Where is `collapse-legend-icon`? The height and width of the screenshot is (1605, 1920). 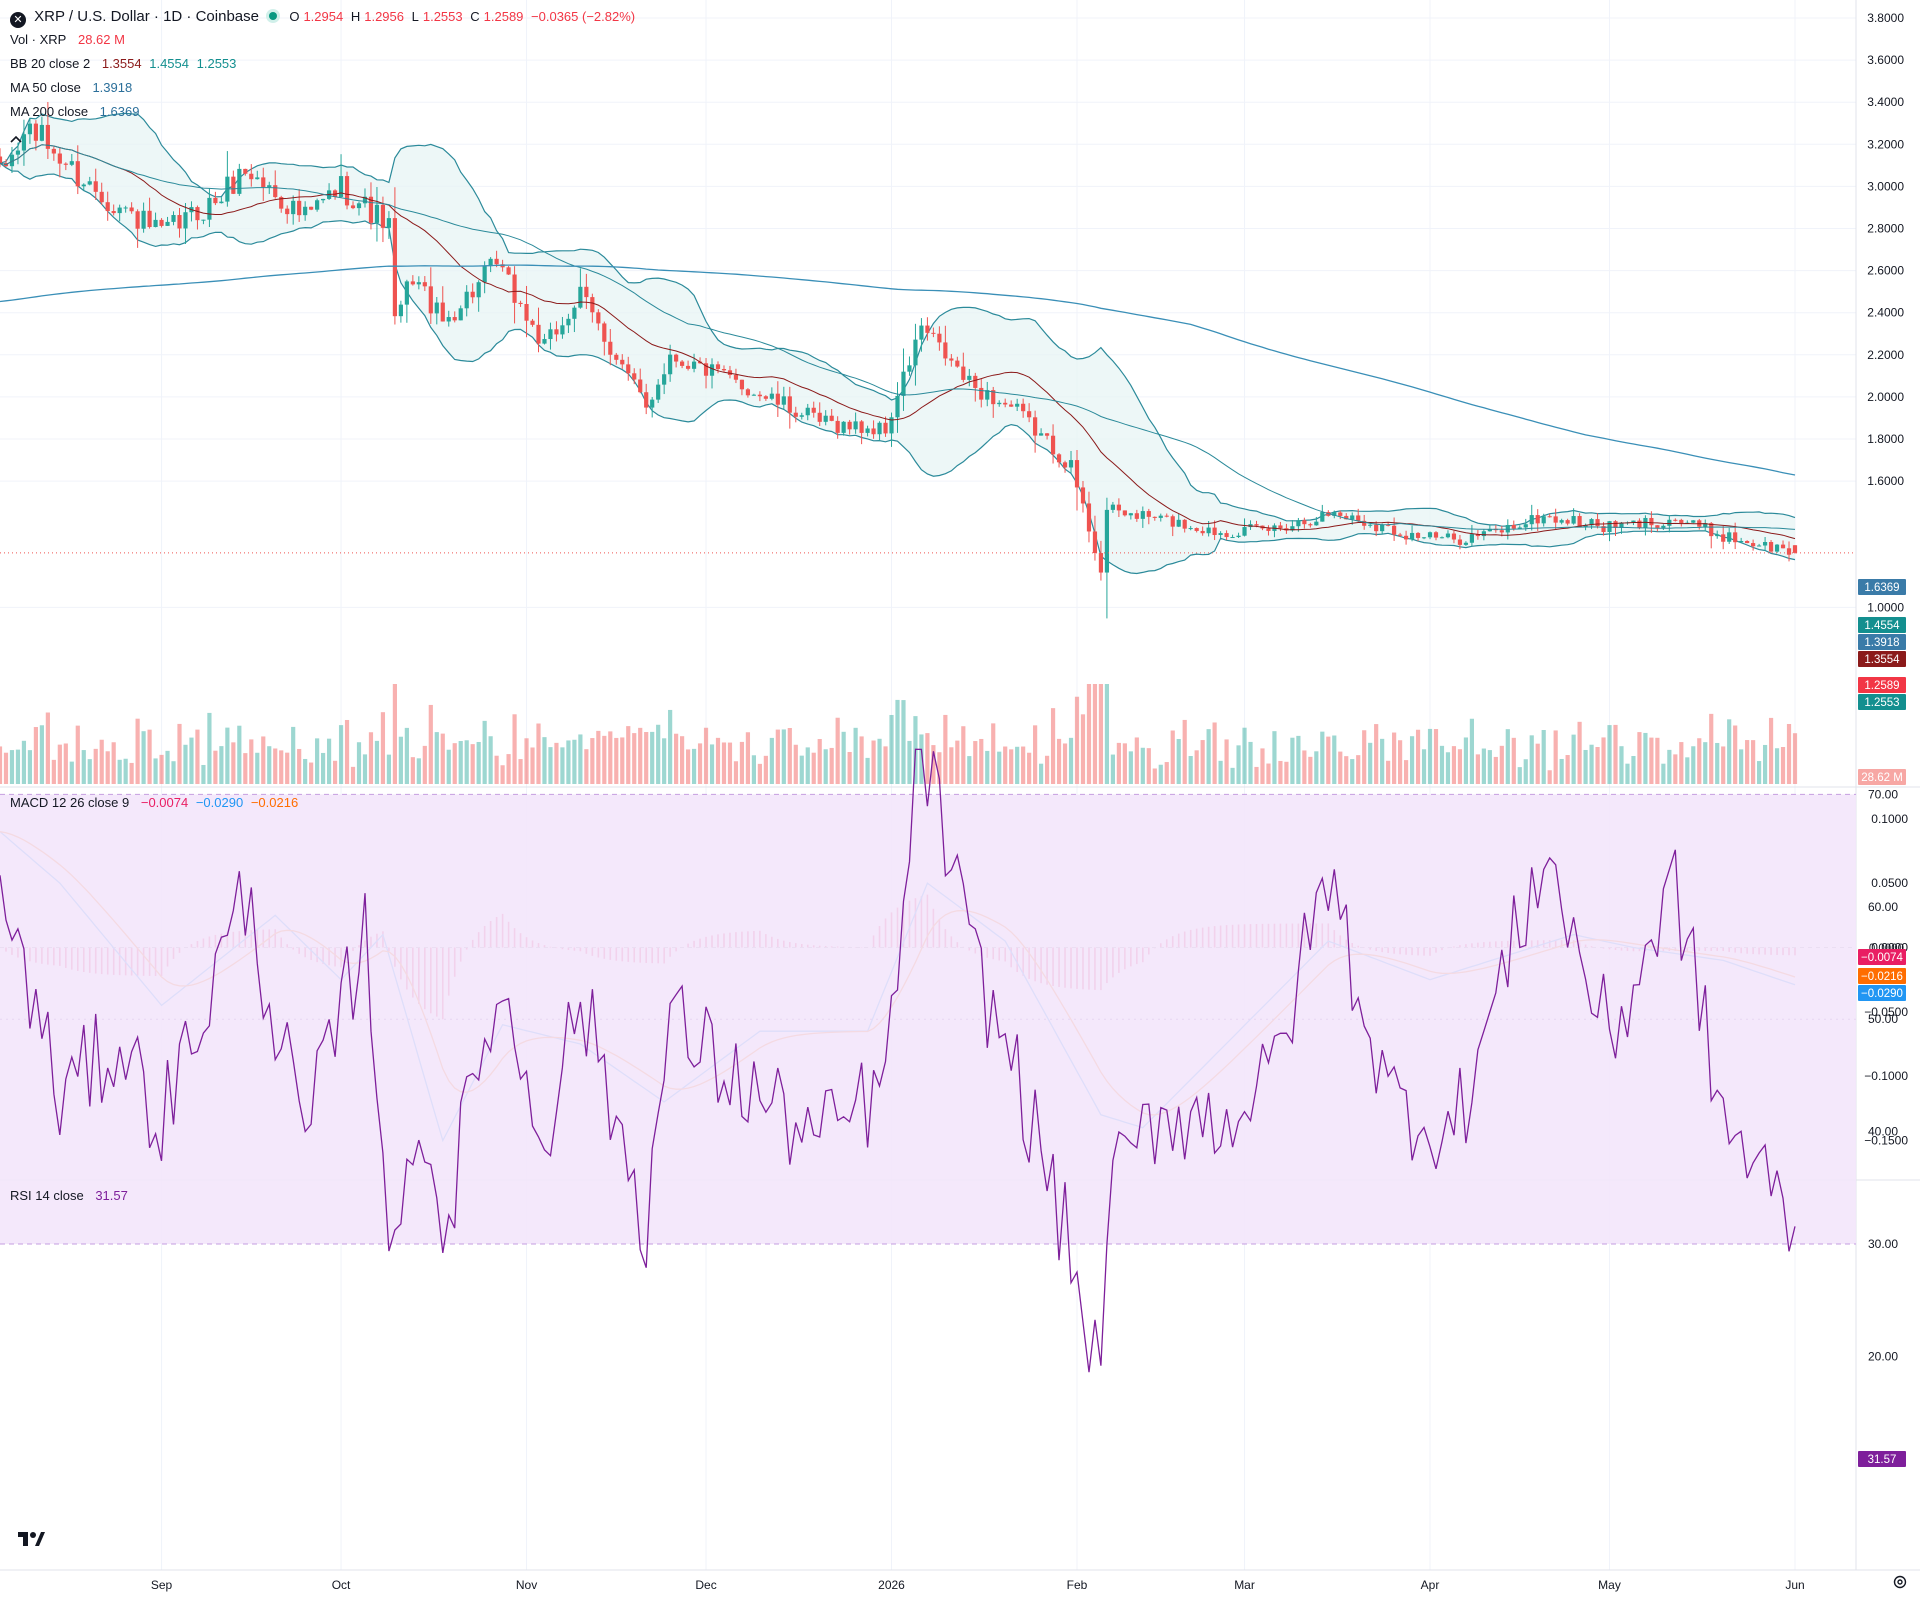 collapse-legend-icon is located at coordinates (16, 138).